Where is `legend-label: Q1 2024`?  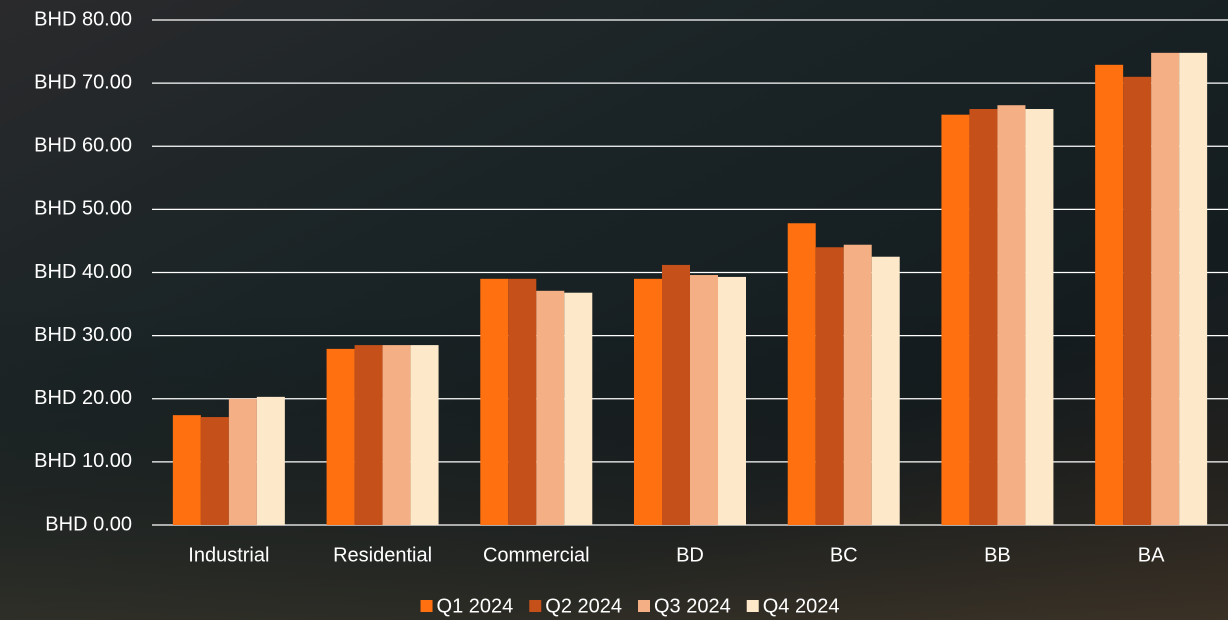 legend-label: Q1 2024 is located at coordinates (475, 606).